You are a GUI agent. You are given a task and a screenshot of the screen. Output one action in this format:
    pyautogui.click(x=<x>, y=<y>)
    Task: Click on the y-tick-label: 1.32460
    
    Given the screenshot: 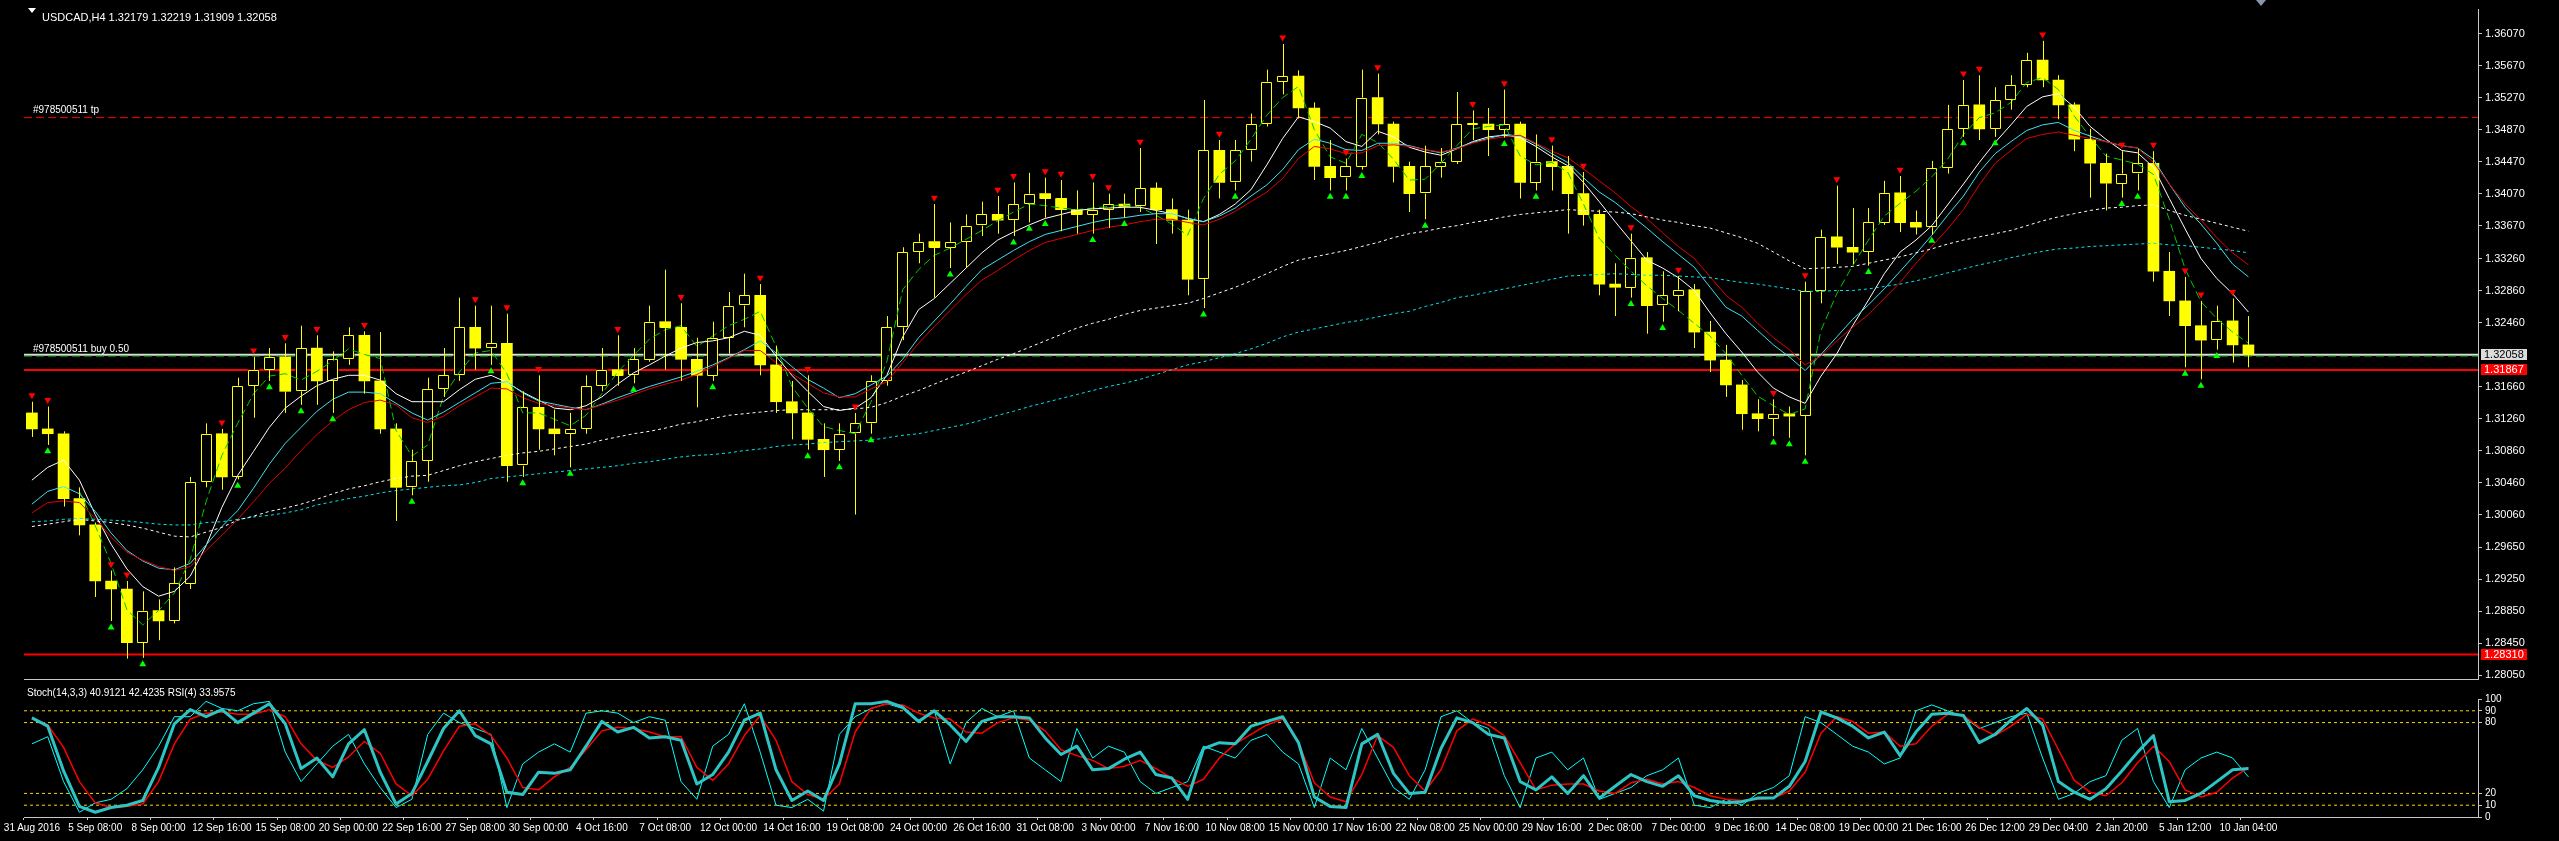 What is the action you would take?
    pyautogui.click(x=2505, y=321)
    